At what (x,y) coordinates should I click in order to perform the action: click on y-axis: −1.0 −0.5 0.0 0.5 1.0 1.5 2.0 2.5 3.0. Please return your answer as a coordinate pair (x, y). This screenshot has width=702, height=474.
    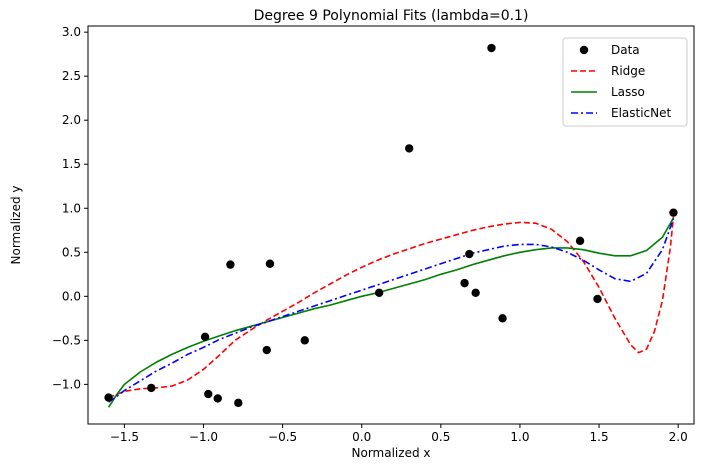
    Looking at the image, I should click on (70, 208).